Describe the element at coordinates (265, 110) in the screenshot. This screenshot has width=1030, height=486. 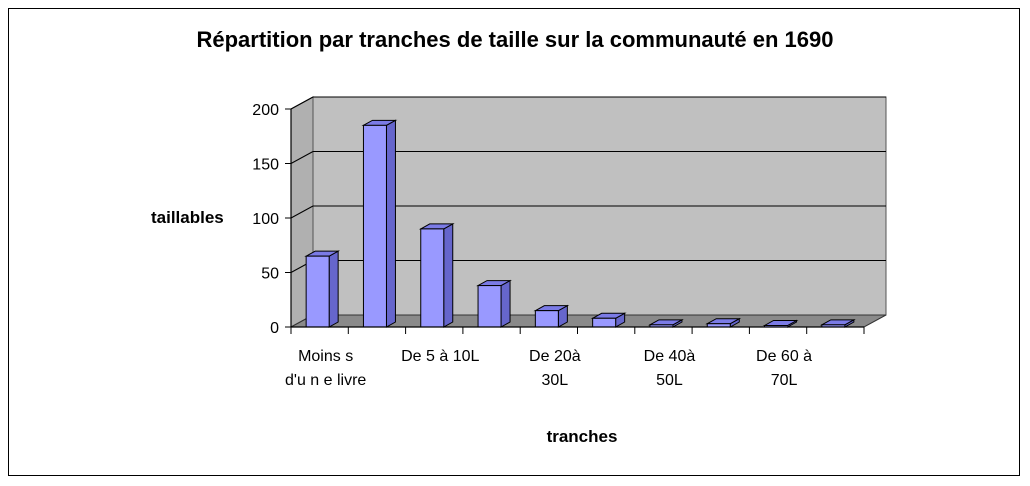
I see `y-tick-label: 200` at that location.